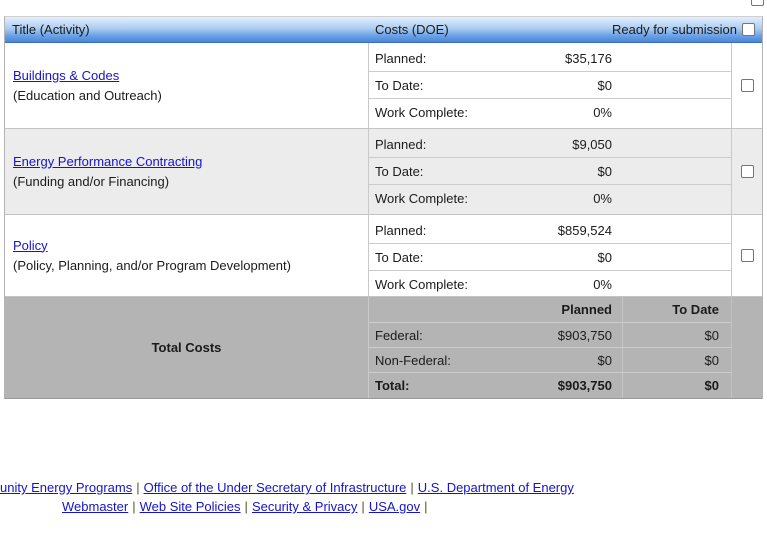 This screenshot has width=767, height=547. Describe the element at coordinates (66, 75) in the screenshot. I see `activity-link: Buildings & Codes` at that location.